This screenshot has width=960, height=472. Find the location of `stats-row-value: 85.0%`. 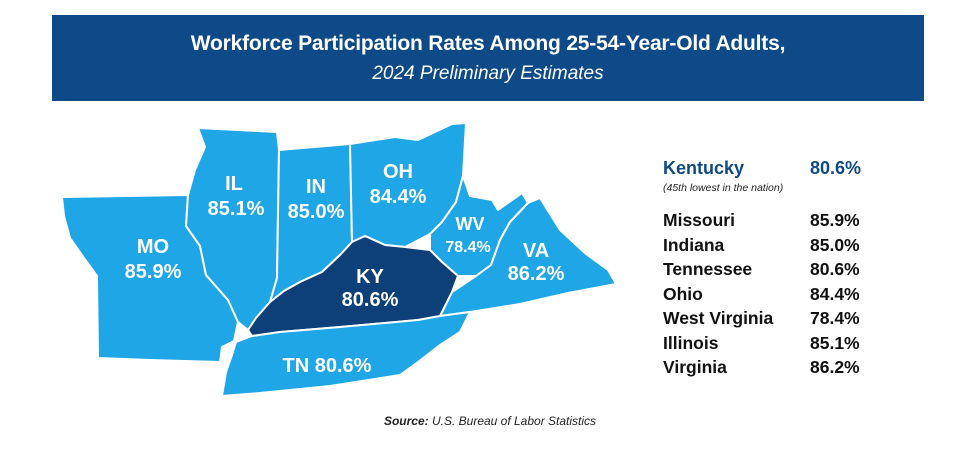

stats-row-value: 85.0% is located at coordinates (835, 244).